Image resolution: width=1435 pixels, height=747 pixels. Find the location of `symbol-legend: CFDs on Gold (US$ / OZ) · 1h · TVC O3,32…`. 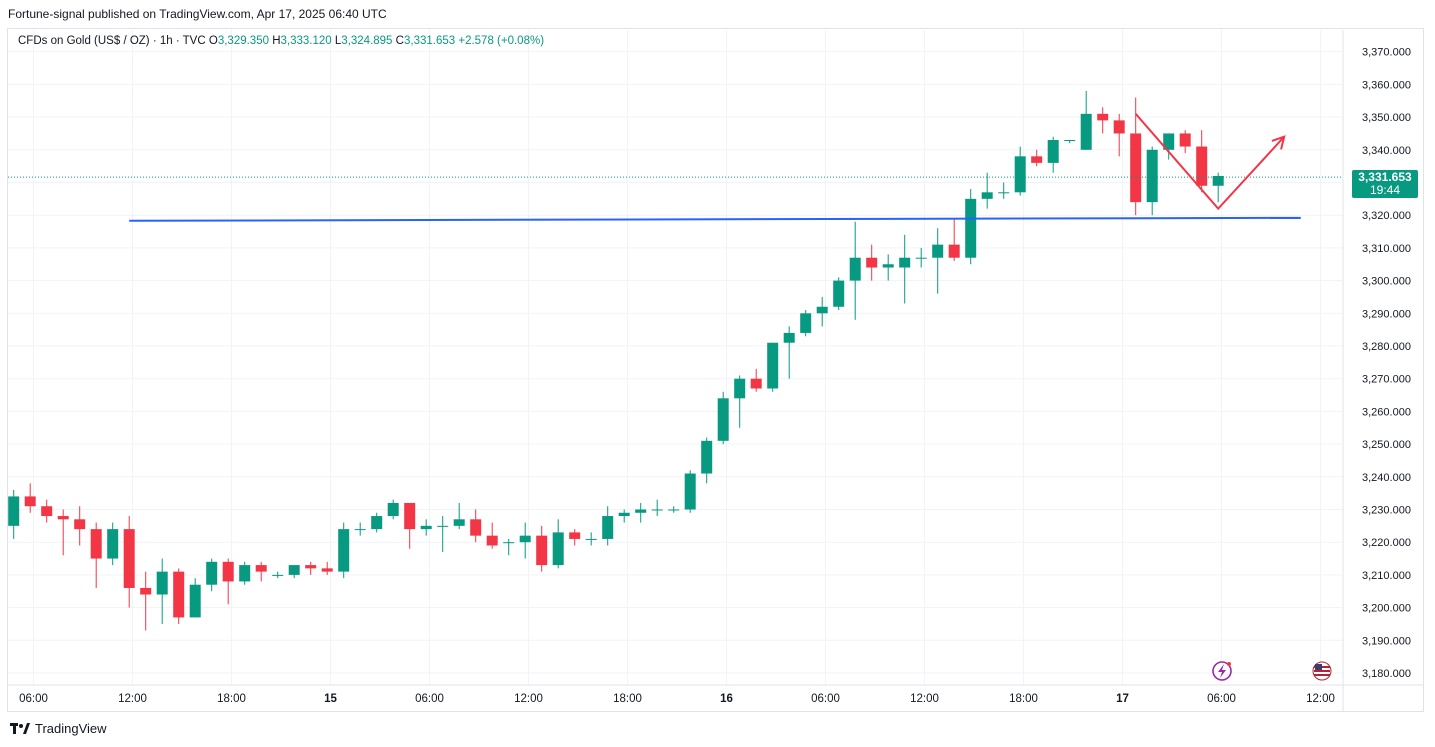

symbol-legend: CFDs on Gold (US$ / OZ) · 1h · TVC O3,32… is located at coordinates (281, 41).